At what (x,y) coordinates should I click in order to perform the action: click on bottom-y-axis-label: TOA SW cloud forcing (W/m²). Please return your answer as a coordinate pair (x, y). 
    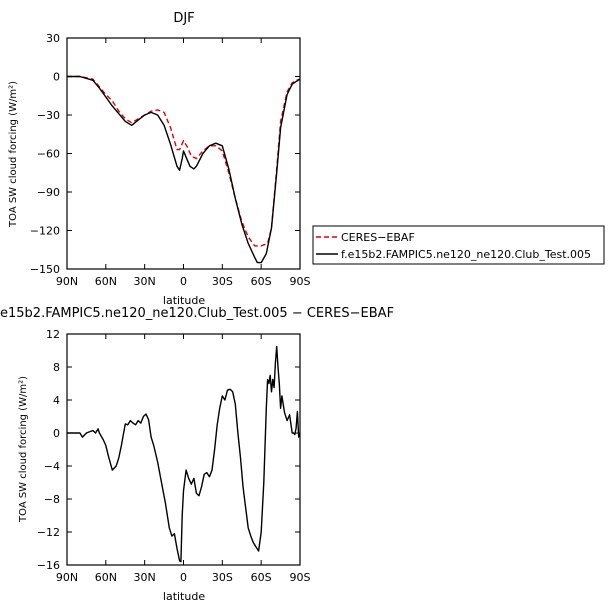
    Looking at the image, I should click on (23, 449).